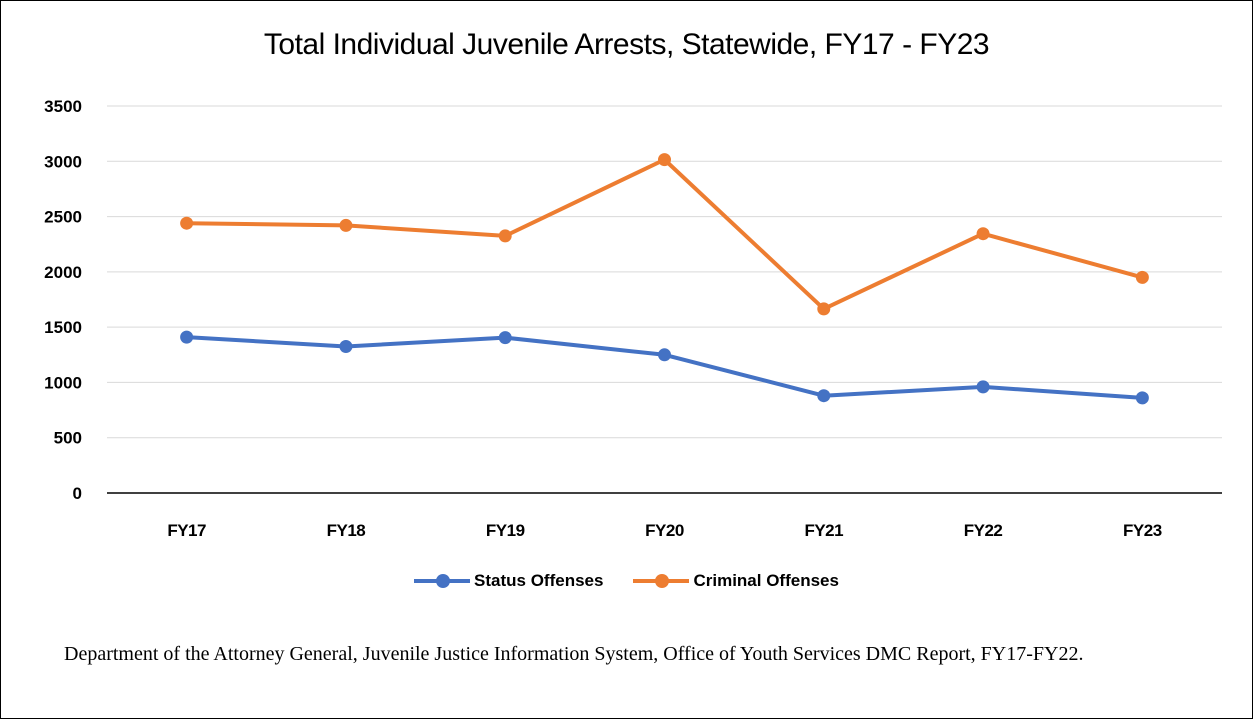 This screenshot has height=719, width=1253. Describe the element at coordinates (539, 580) in the screenshot. I see `legend-label-status: Status Offenses` at that location.